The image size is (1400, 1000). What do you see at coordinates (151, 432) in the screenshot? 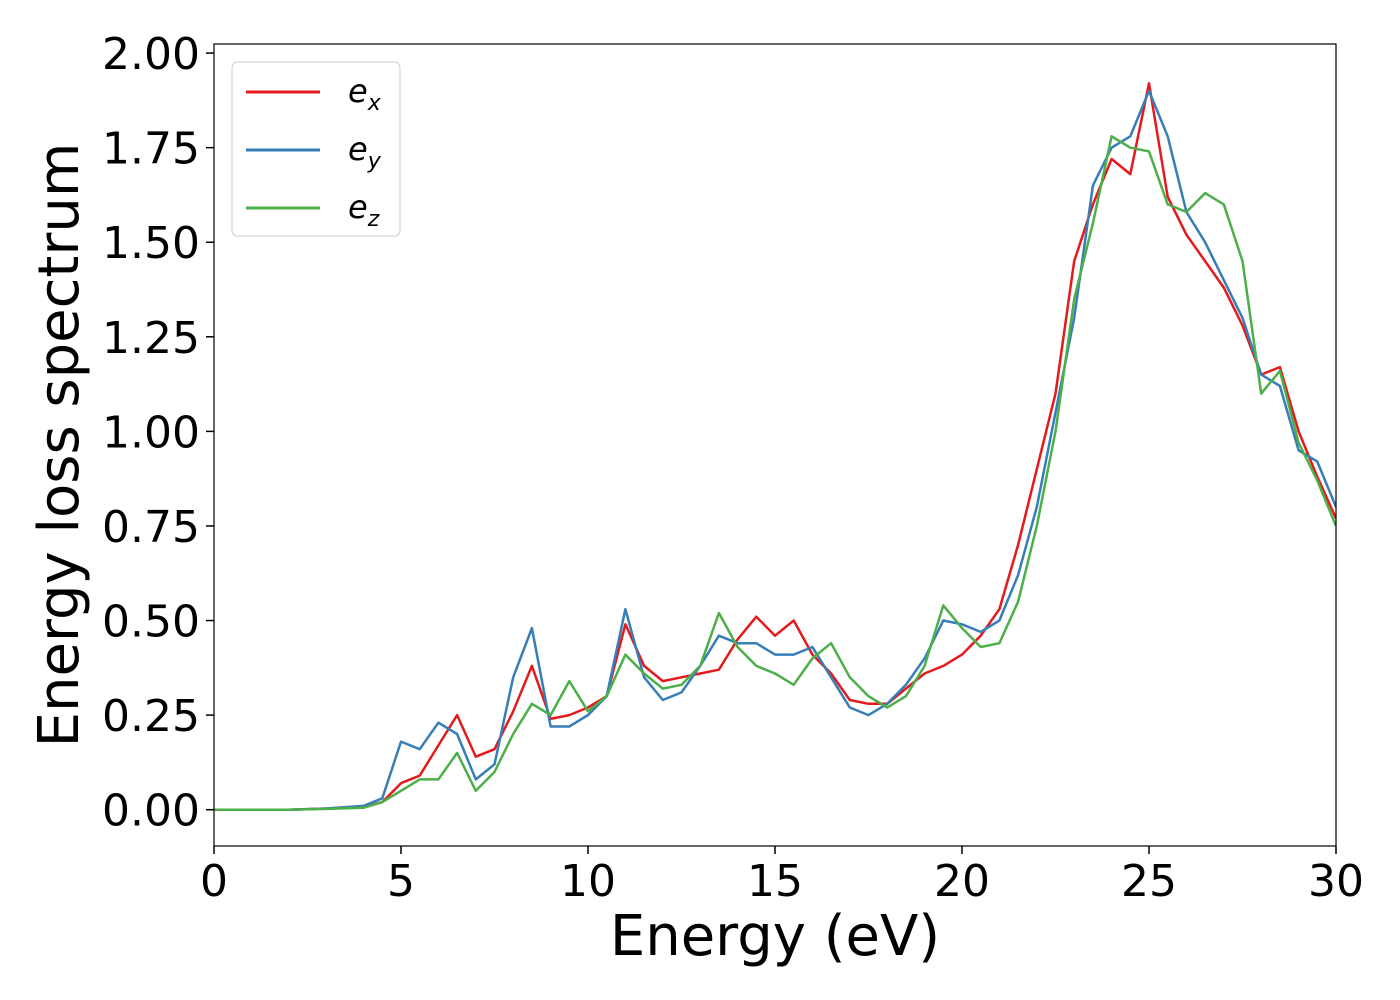
I see `y-tick-label: 1.00` at bounding box center [151, 432].